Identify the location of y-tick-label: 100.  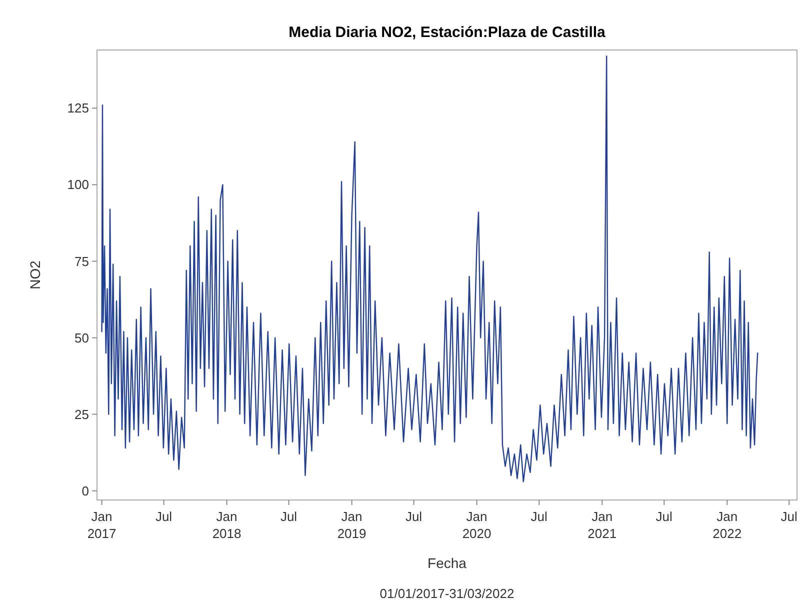
(78, 184).